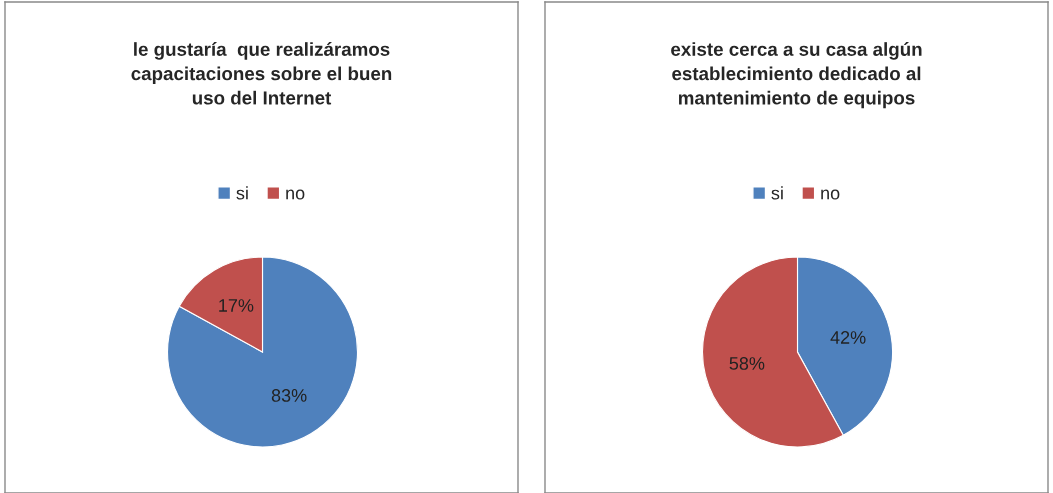 The width and height of the screenshot is (1053, 493). Describe the element at coordinates (796, 75) in the screenshot. I see `chart-title: existe cerca a su casa algún establecimiento dedicado al mantenimiento de equipos` at that location.